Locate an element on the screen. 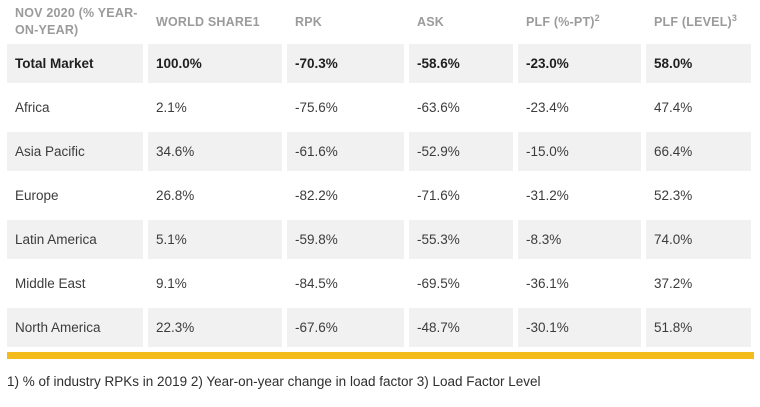  plf-pt-cell: -31.2% is located at coordinates (547, 195).